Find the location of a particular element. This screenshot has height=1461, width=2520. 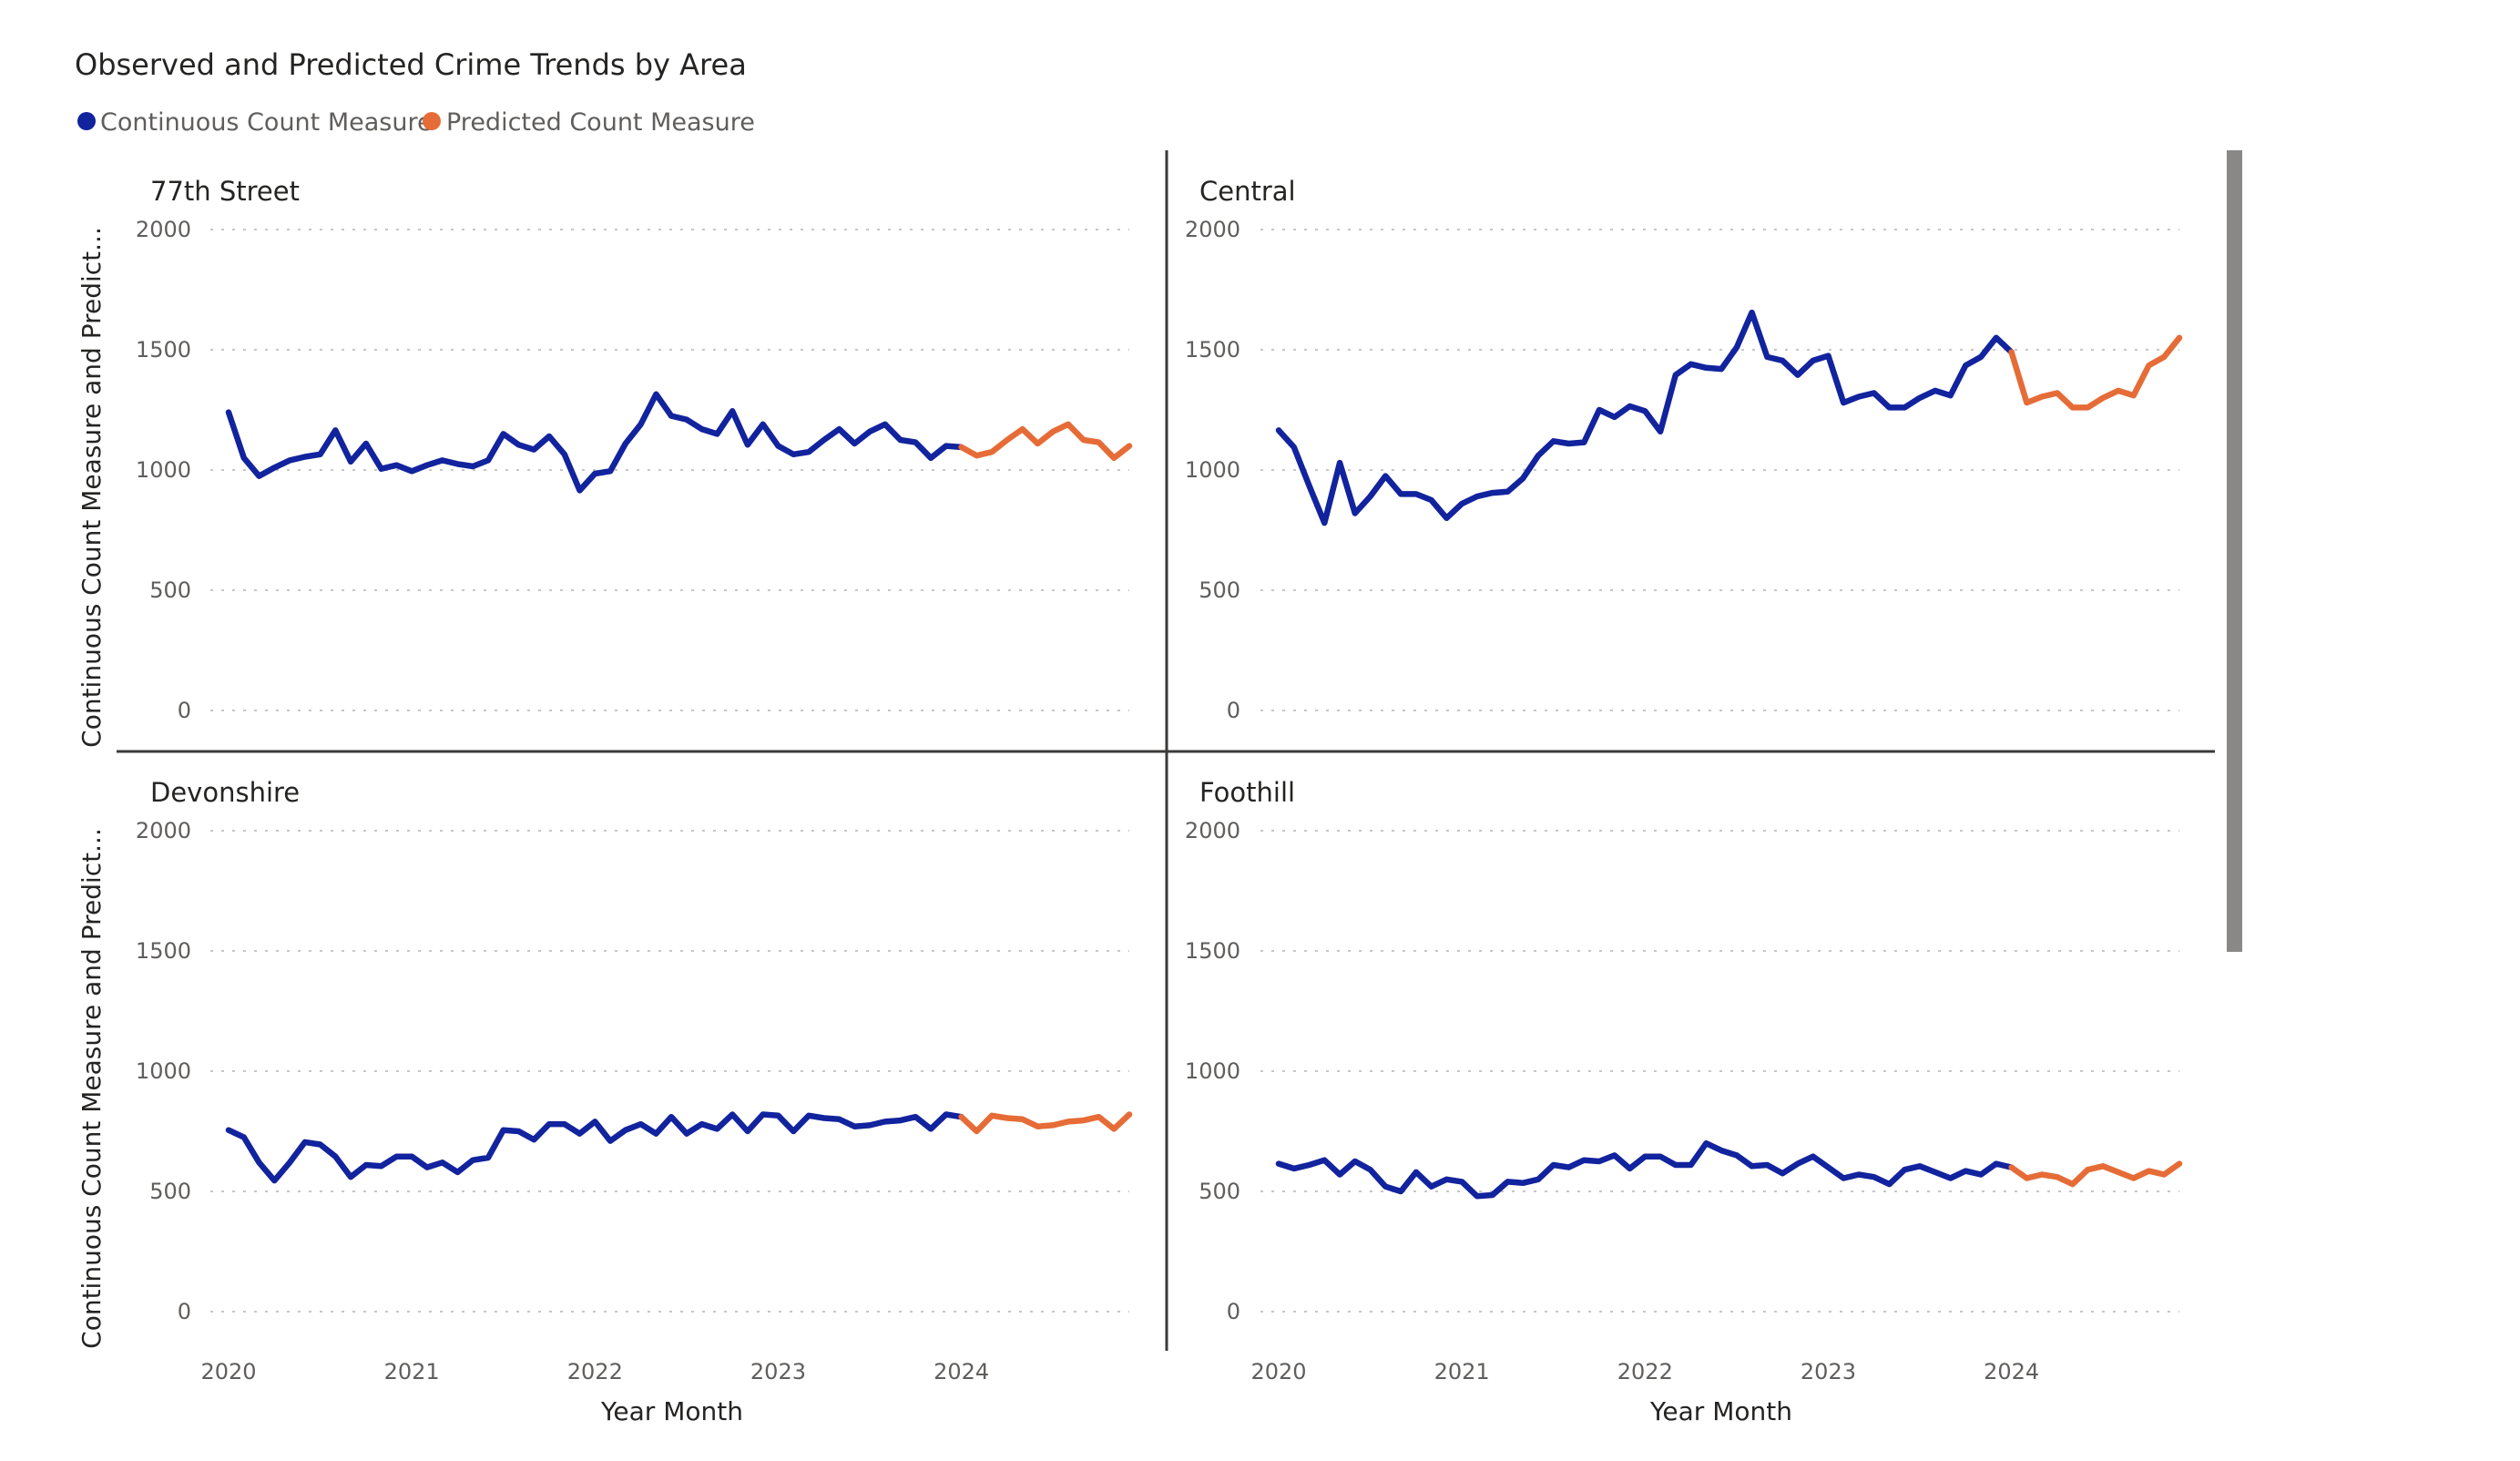

panel-title-central: Central is located at coordinates (1247, 191).